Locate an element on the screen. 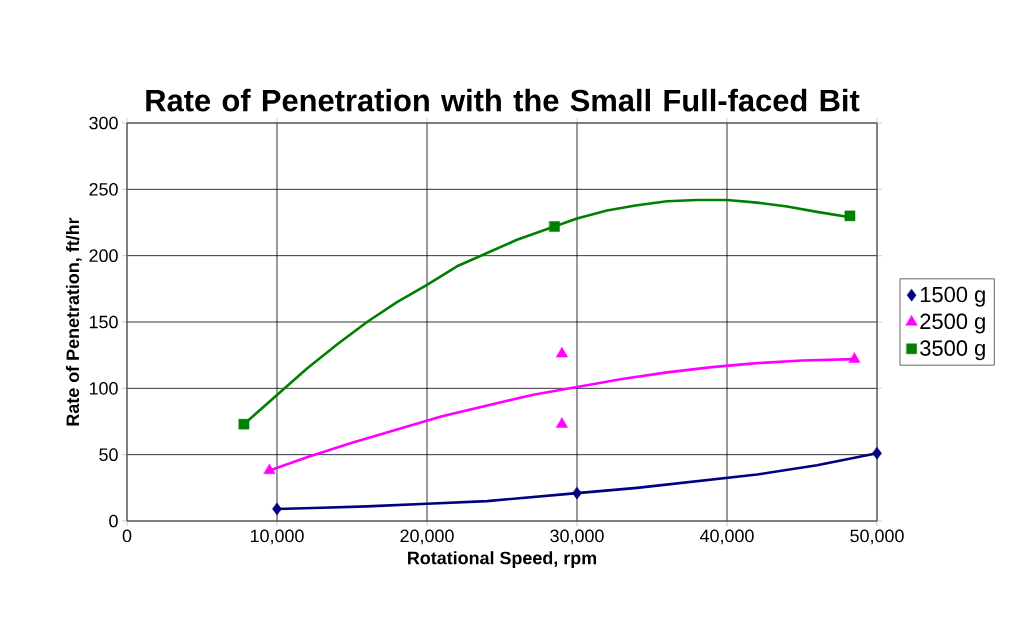 The width and height of the screenshot is (1036, 635). x-axis-title: Rotational Speed, rpm is located at coordinates (502, 559).